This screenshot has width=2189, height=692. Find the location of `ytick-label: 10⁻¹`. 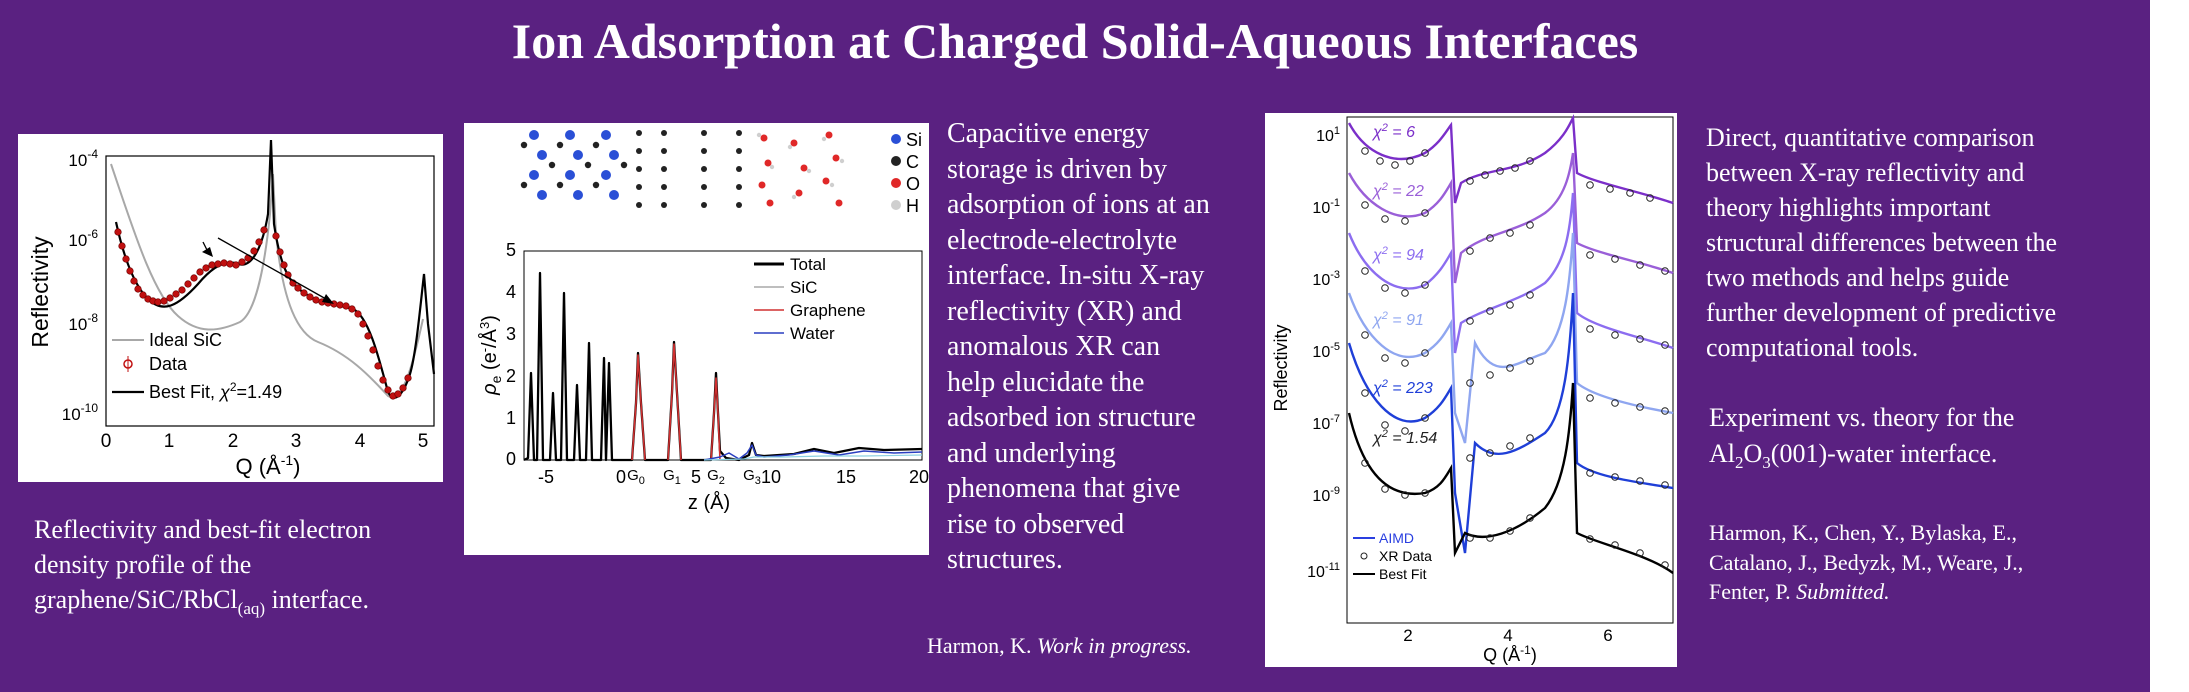

ytick-label: 10⁻¹ is located at coordinates (1326, 207).